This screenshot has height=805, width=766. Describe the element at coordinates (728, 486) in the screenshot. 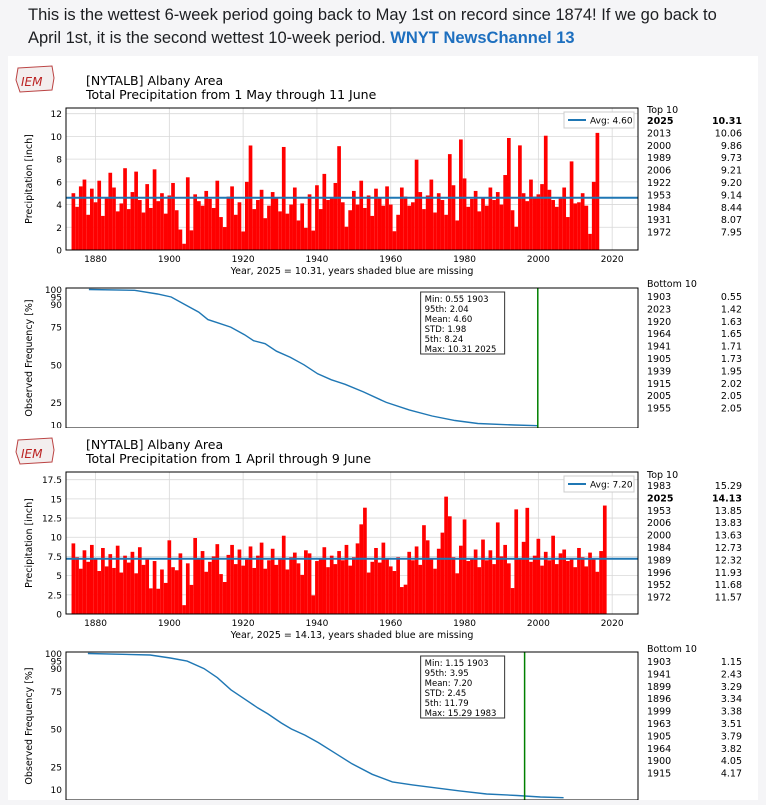

I see `table-value: 15.29` at that location.